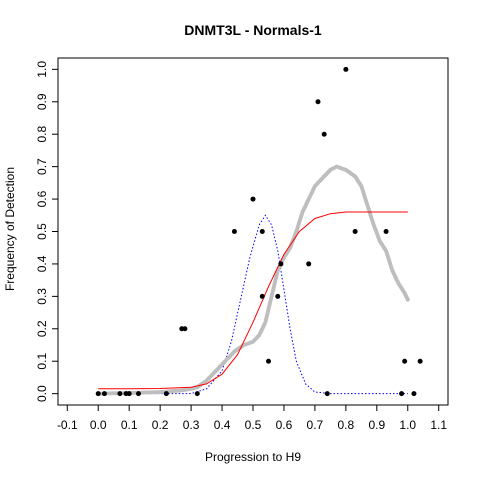 This screenshot has height=480, width=480. Describe the element at coordinates (376, 425) in the screenshot. I see `x-tick-label: 0.9` at that location.